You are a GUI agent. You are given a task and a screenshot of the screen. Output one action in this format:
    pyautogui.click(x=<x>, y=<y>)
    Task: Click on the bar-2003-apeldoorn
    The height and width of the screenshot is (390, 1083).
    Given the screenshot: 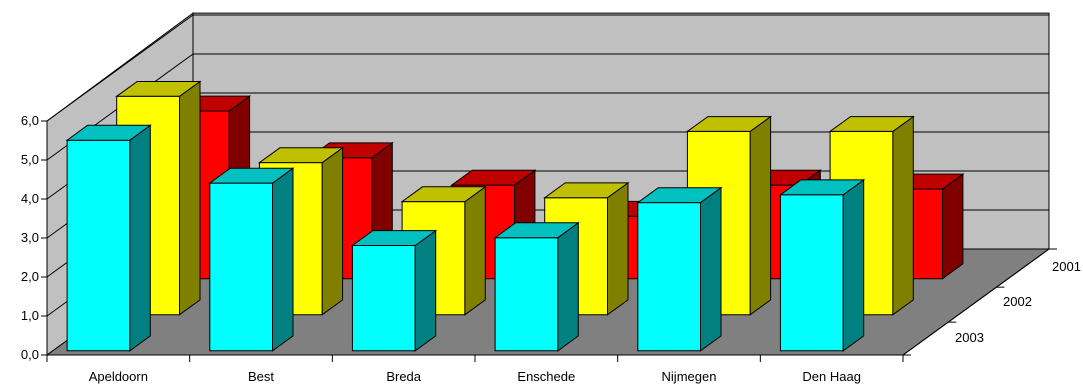 What is the action you would take?
    pyautogui.click(x=108, y=238)
    